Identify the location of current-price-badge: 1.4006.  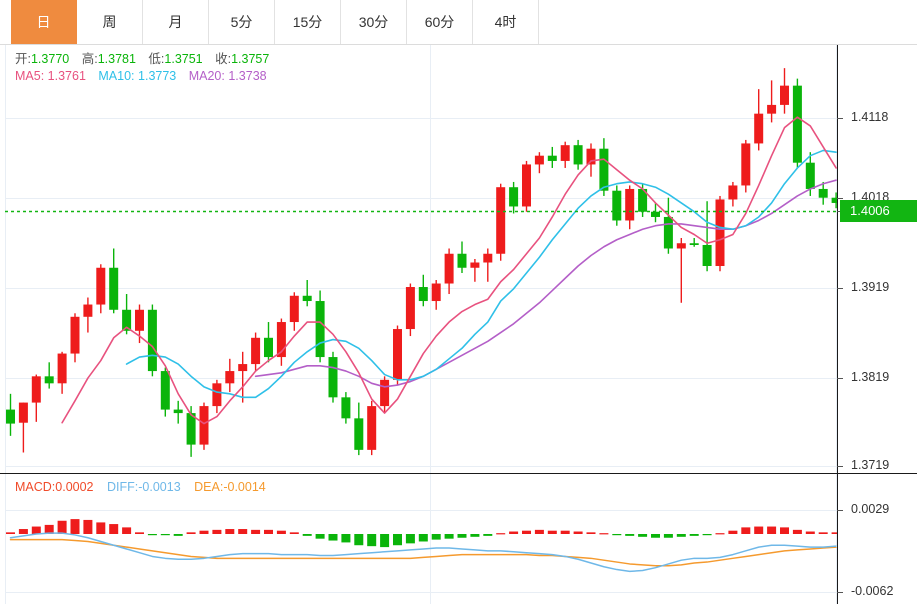
(878, 211).